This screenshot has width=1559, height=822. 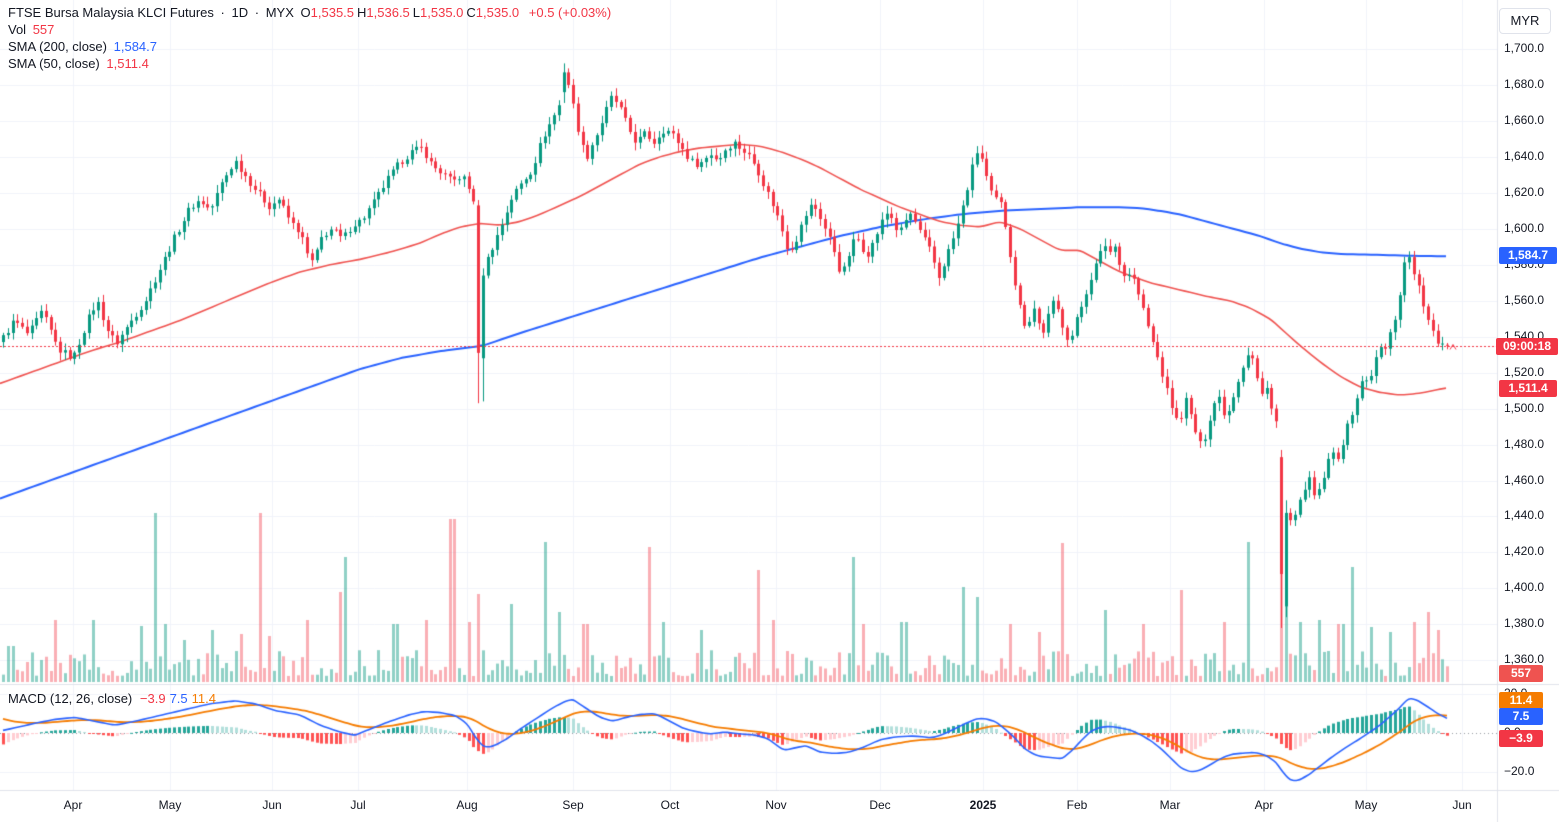 I want to click on volume-row: Vol 557, so click(x=311, y=30).